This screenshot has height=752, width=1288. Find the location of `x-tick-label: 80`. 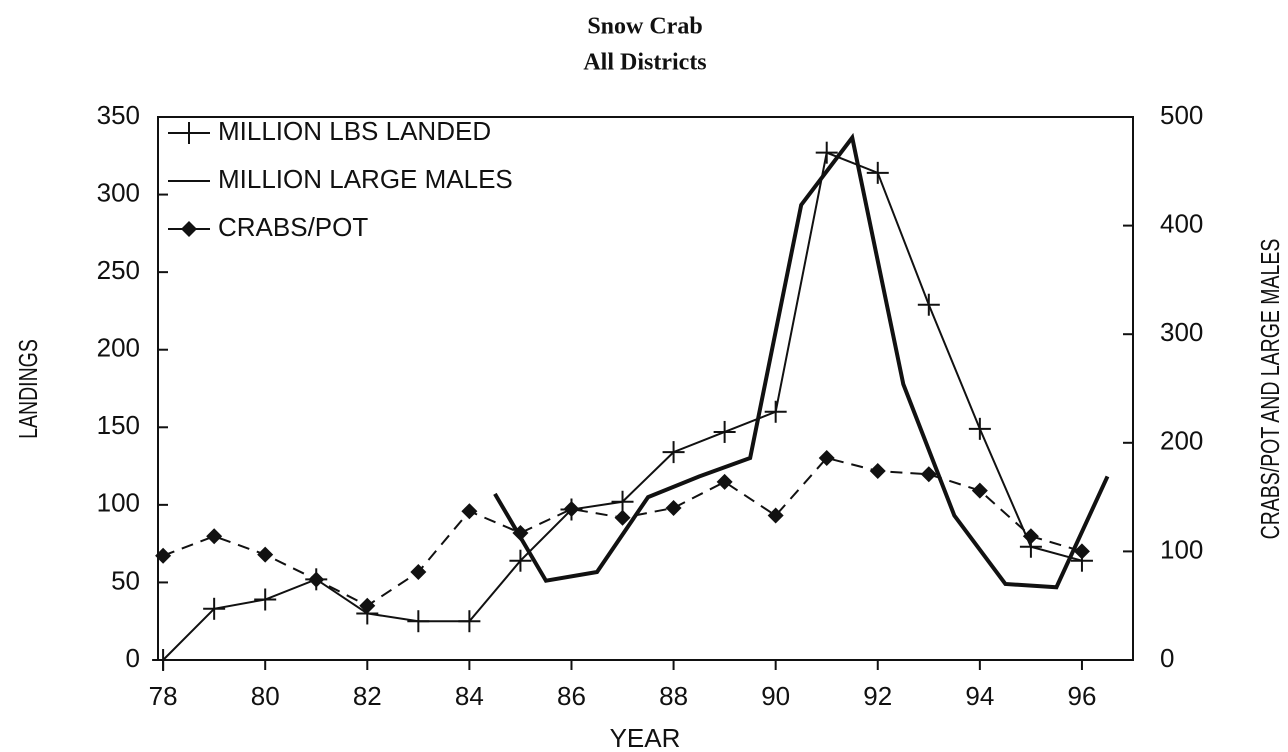

x-tick-label: 80 is located at coordinates (265, 696).